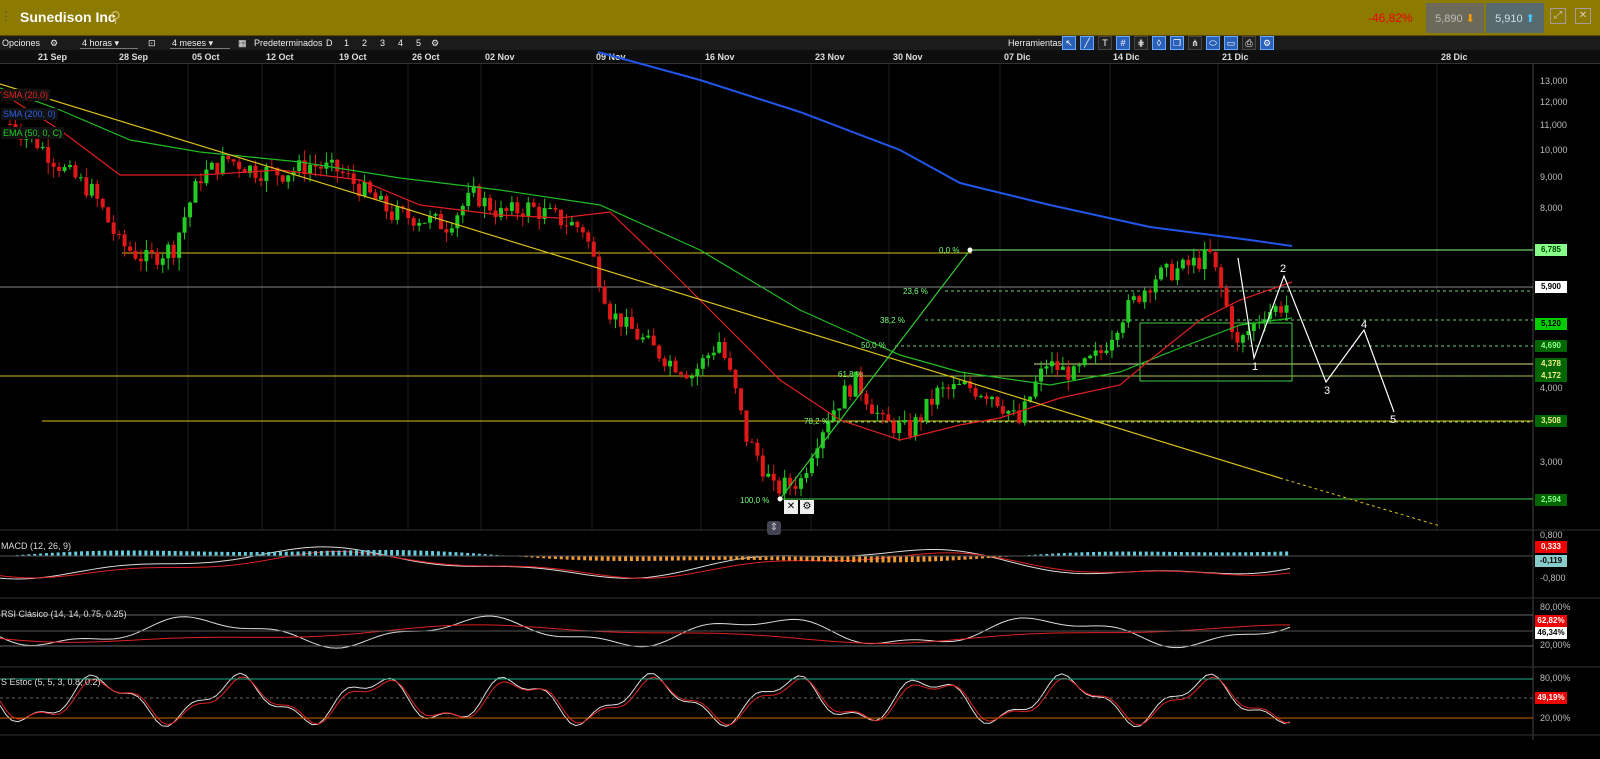 Image resolution: width=1600 pixels, height=759 pixels. I want to click on options-menu: Opciones, so click(21, 43).